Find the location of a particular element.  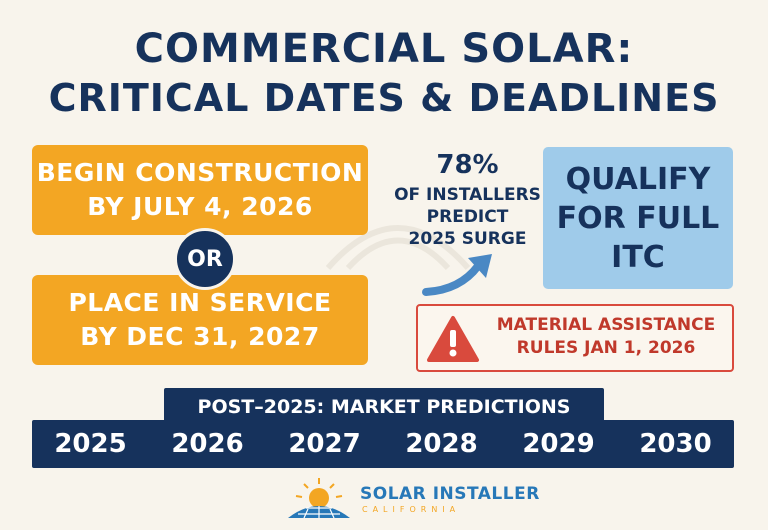

installer-stat-percent: 78% is located at coordinates (467, 165).